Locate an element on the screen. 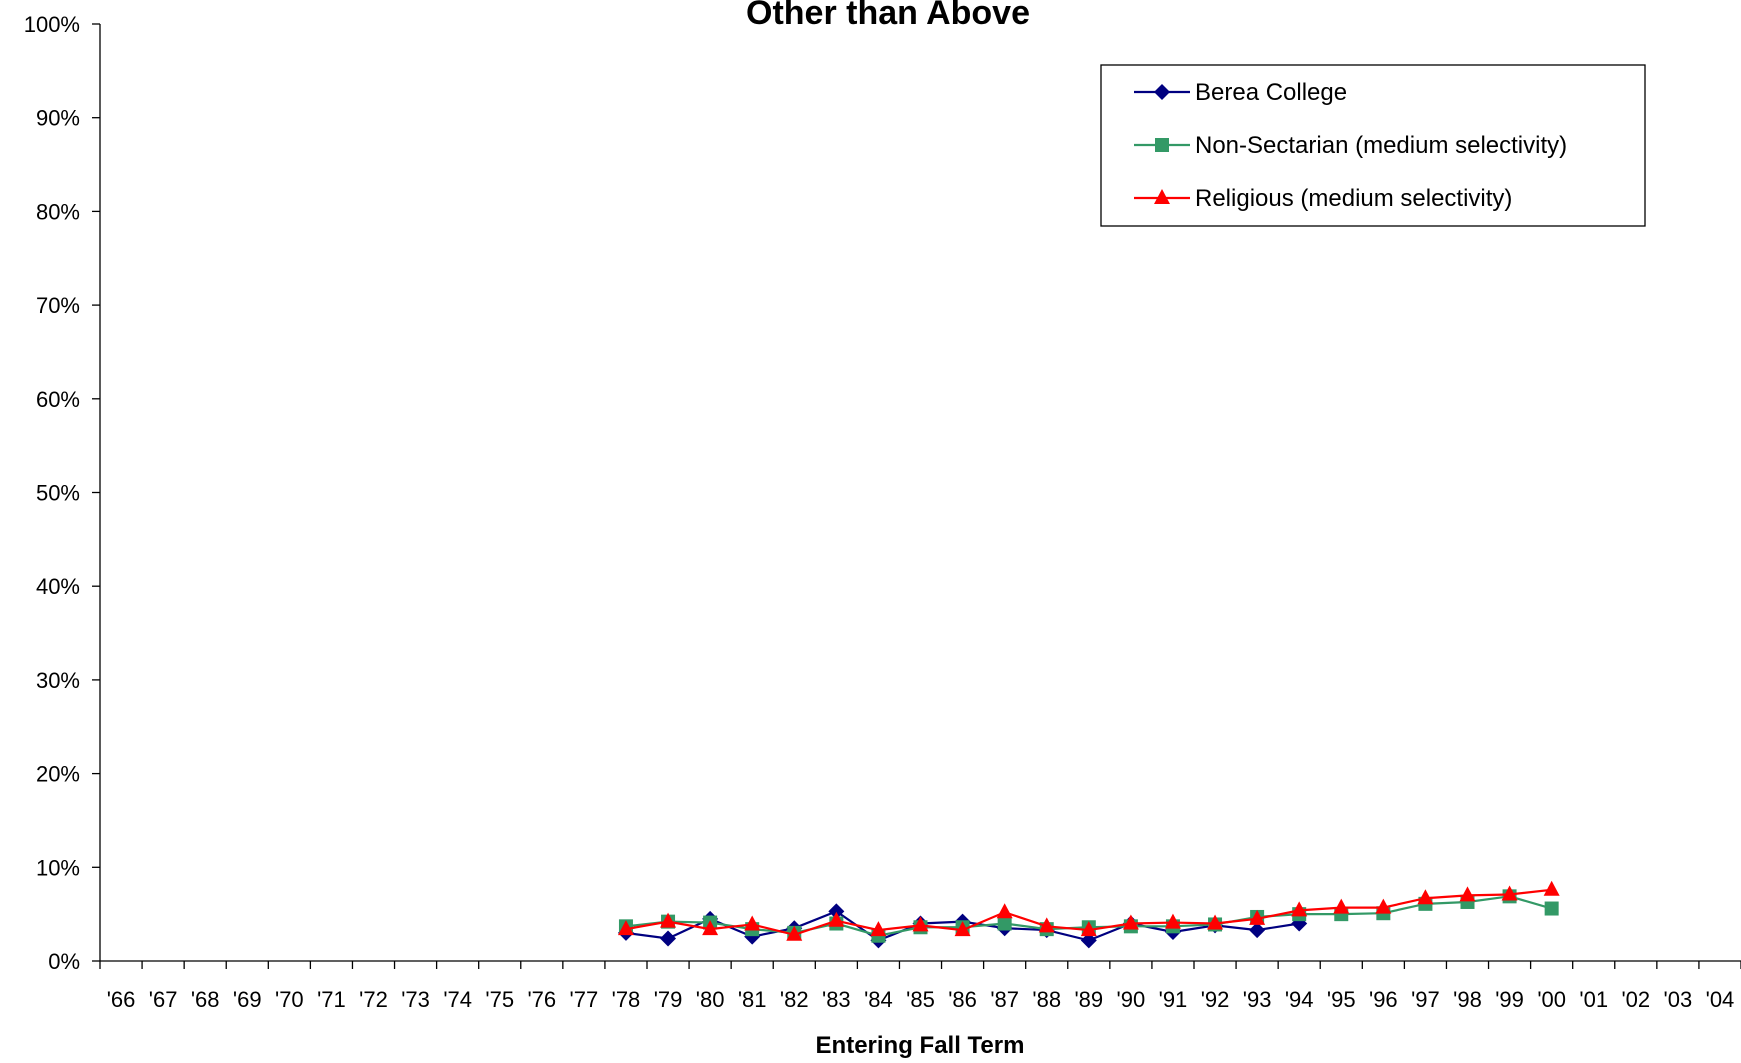 This screenshot has height=1063, width=1741. x-tick-label: '95 is located at coordinates (1341, 999).